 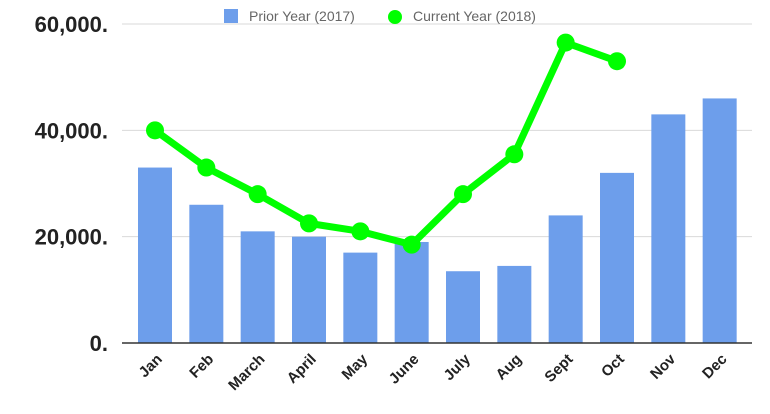 What do you see at coordinates (302, 369) in the screenshot?
I see `x-tick-label: April` at bounding box center [302, 369].